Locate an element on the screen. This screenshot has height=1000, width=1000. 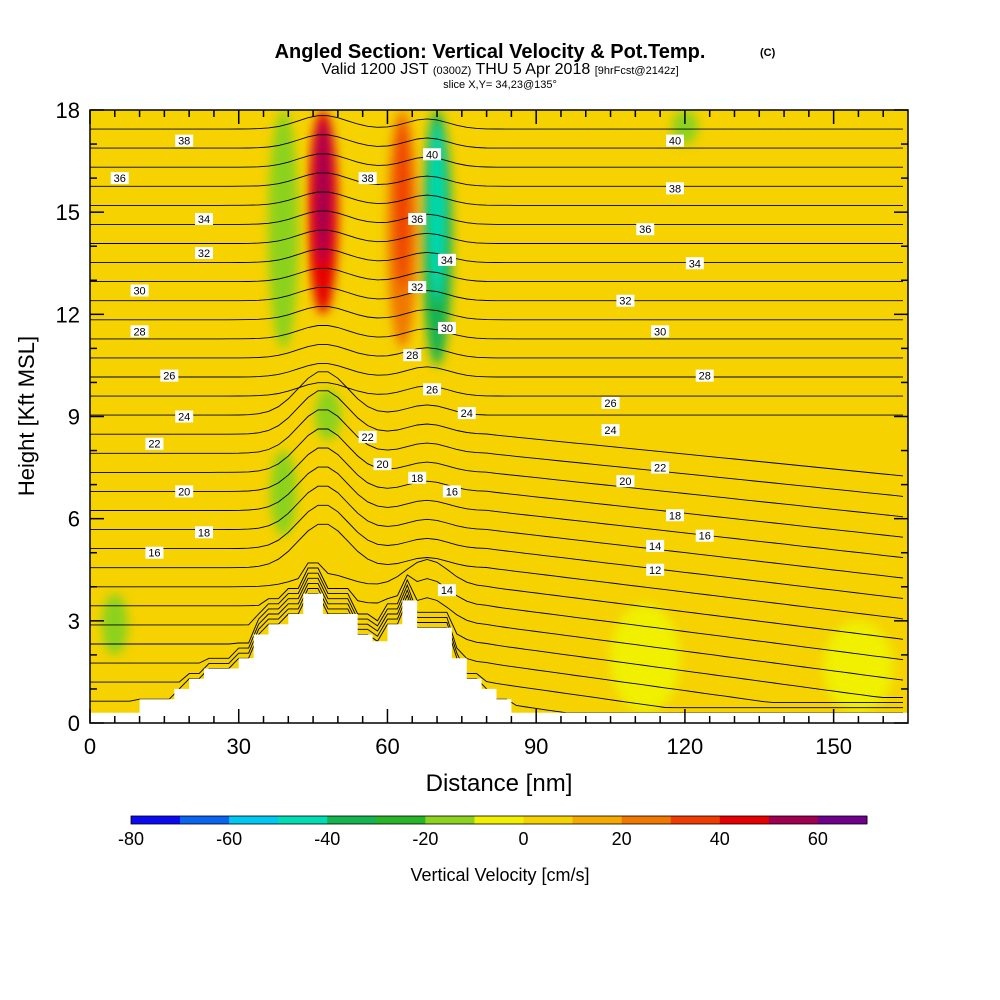
y-axis-label: Height [Kft MSL] is located at coordinates (26, 416).